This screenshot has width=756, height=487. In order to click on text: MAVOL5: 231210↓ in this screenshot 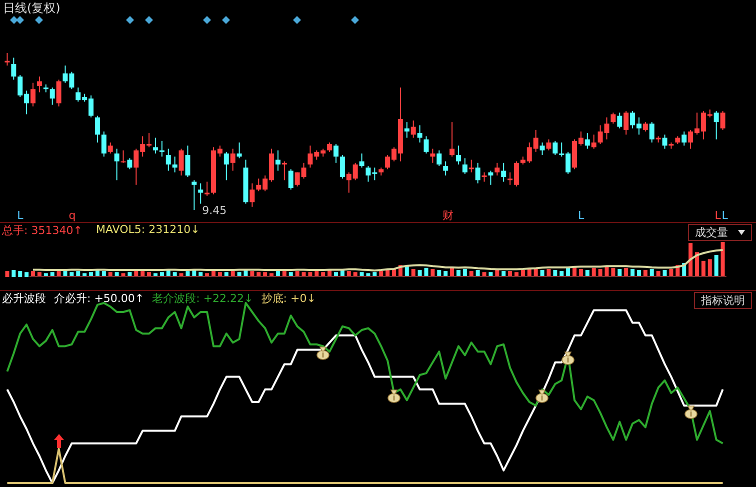, I will do `click(148, 229)`.